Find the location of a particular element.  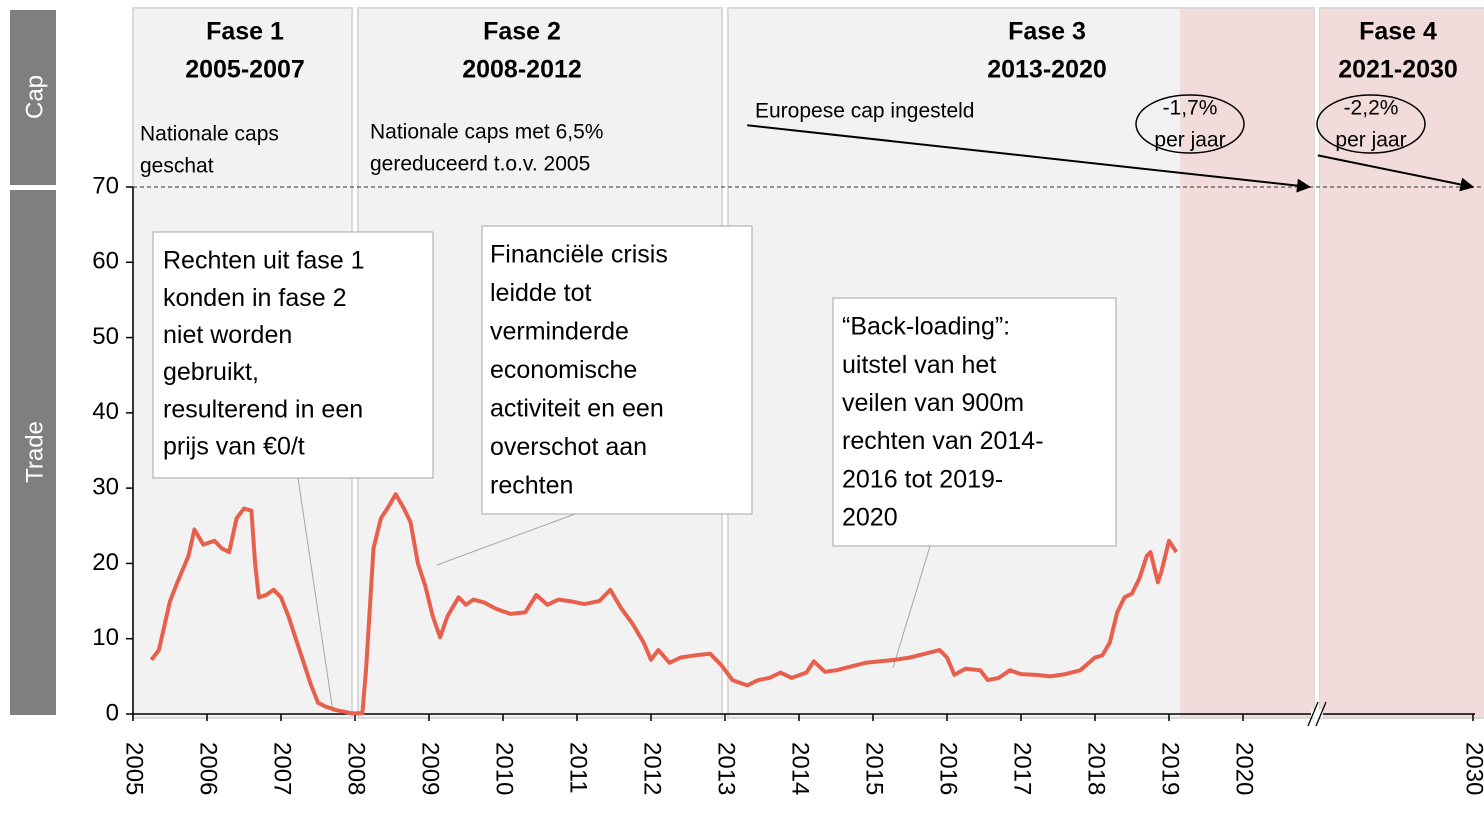

annotation-text: activiteit en een is located at coordinates (577, 409).